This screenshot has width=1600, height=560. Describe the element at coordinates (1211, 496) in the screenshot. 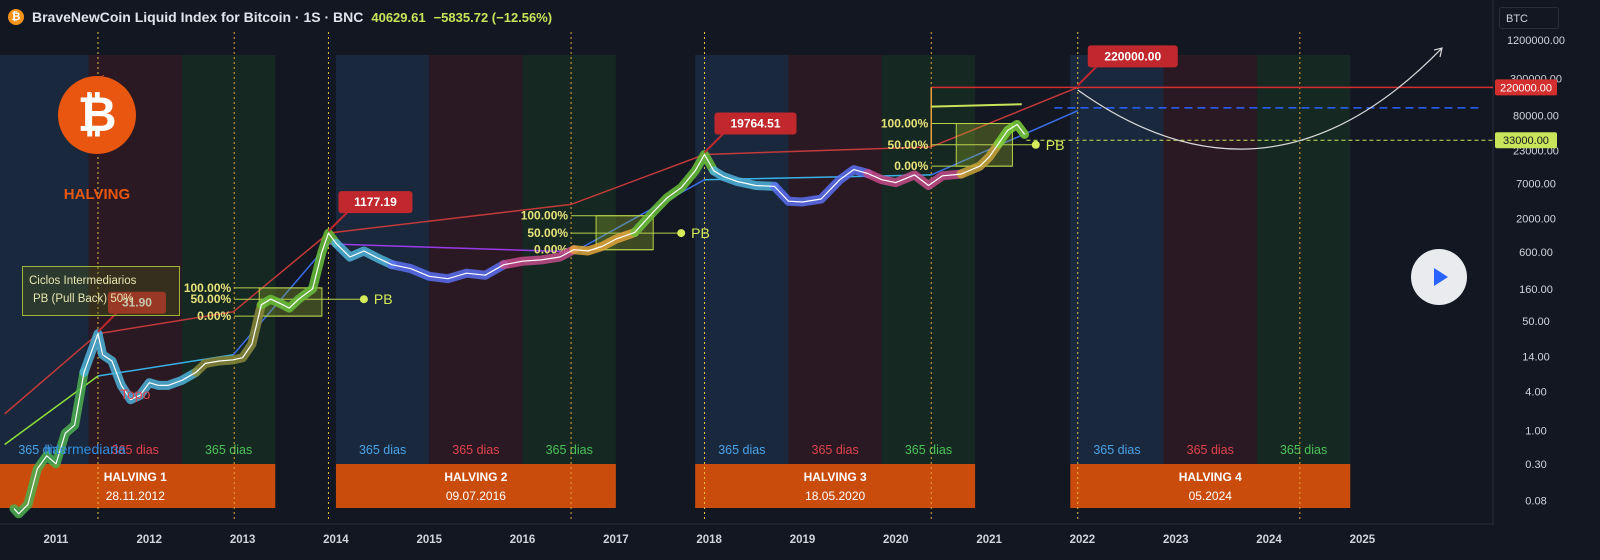

I see `halving-date: 05.2024` at that location.